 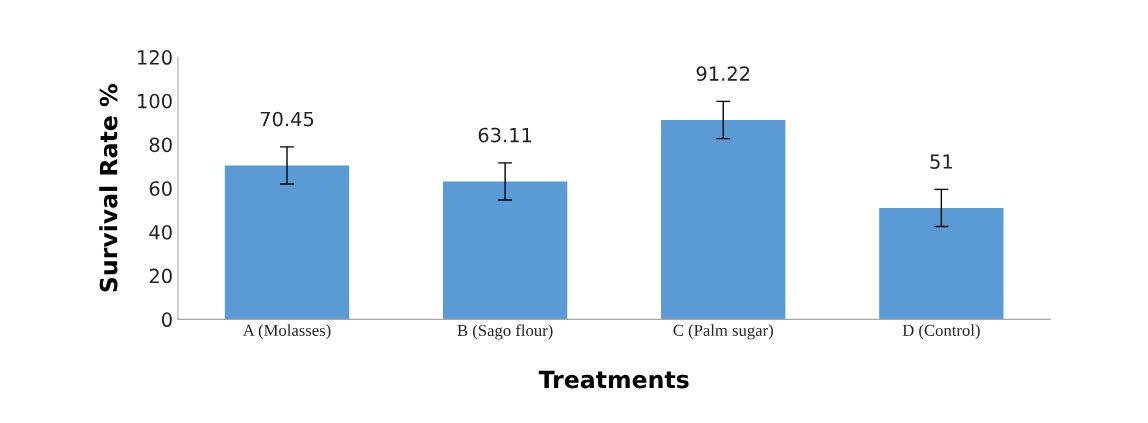 I want to click on x-tick-label: C (Palm sugar), so click(x=723, y=332).